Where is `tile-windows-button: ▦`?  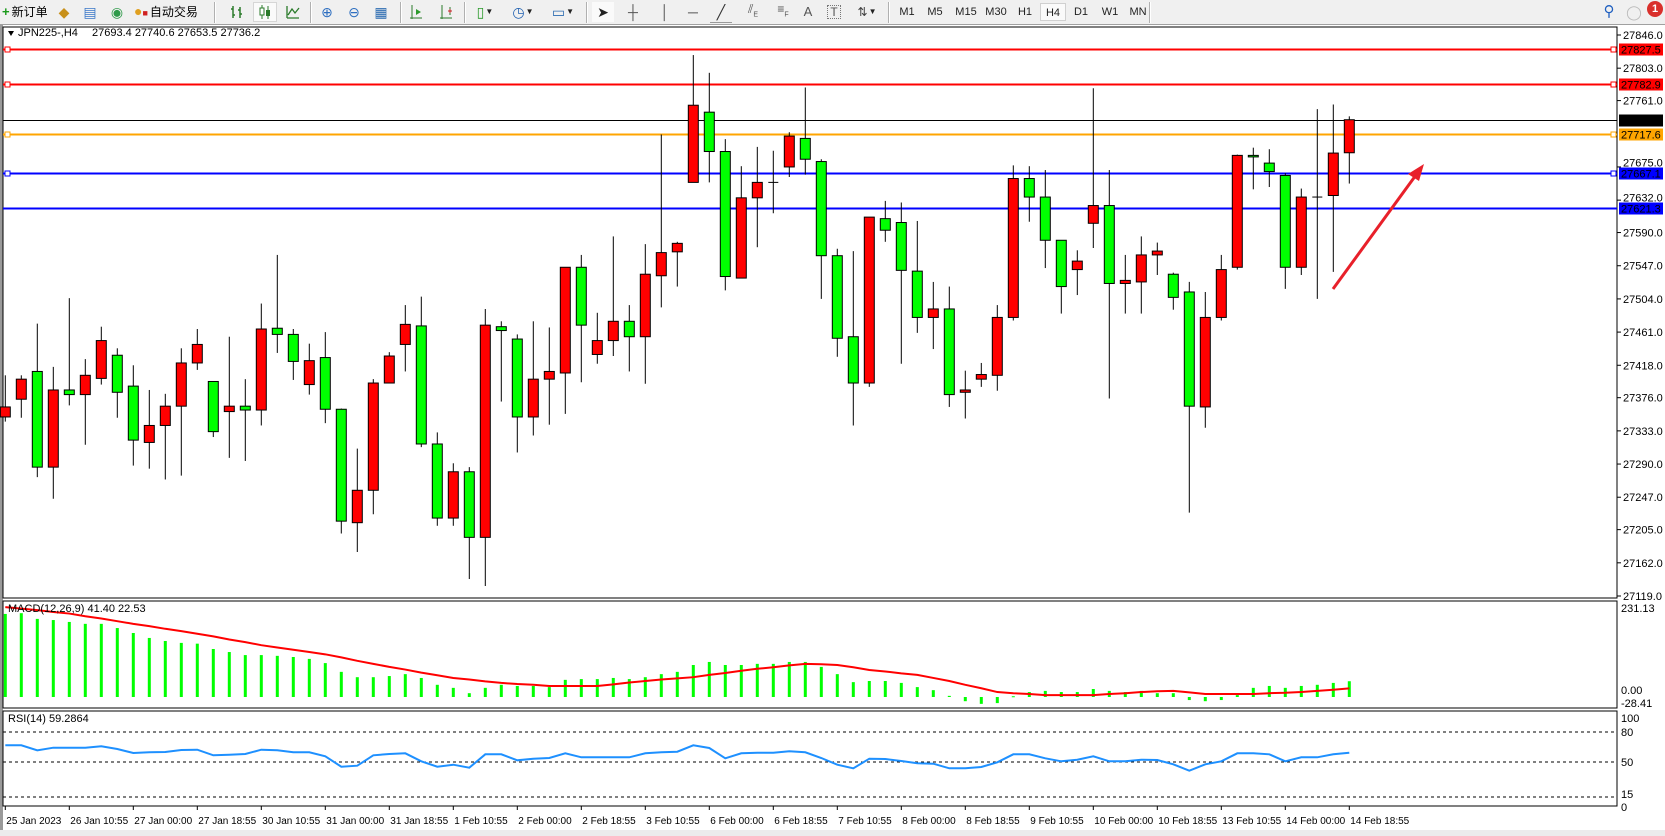 tile-windows-button: ▦ is located at coordinates (381, 12).